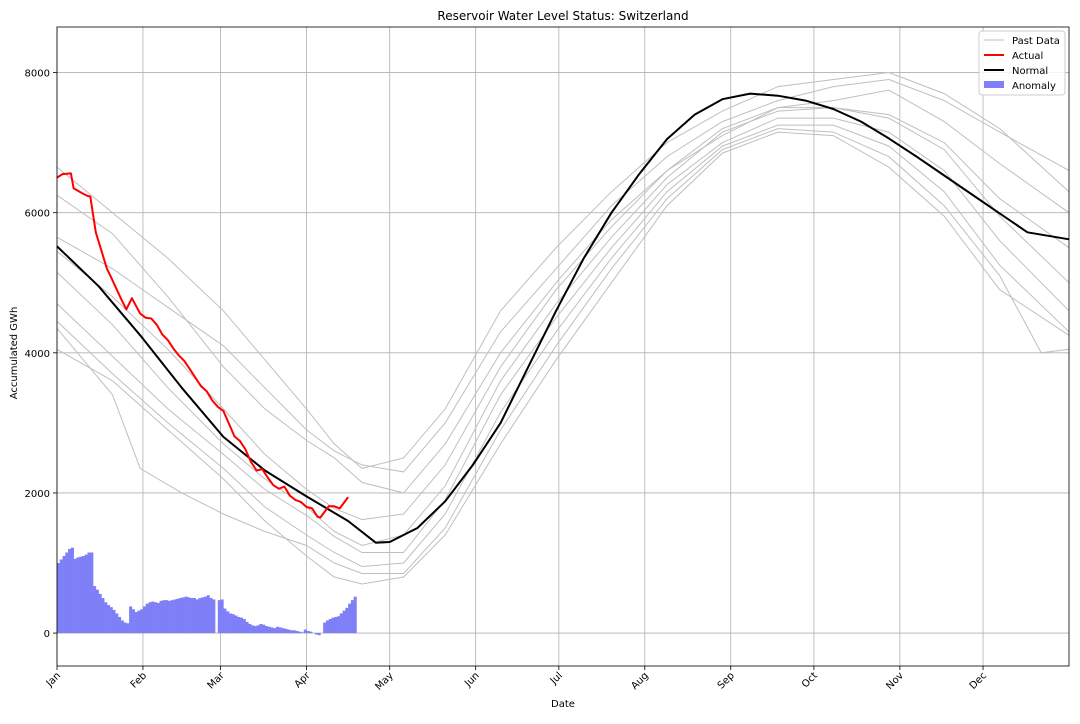 The width and height of the screenshot is (1080, 724). What do you see at coordinates (563, 704) in the screenshot?
I see `x-axis-label: Date` at bounding box center [563, 704].